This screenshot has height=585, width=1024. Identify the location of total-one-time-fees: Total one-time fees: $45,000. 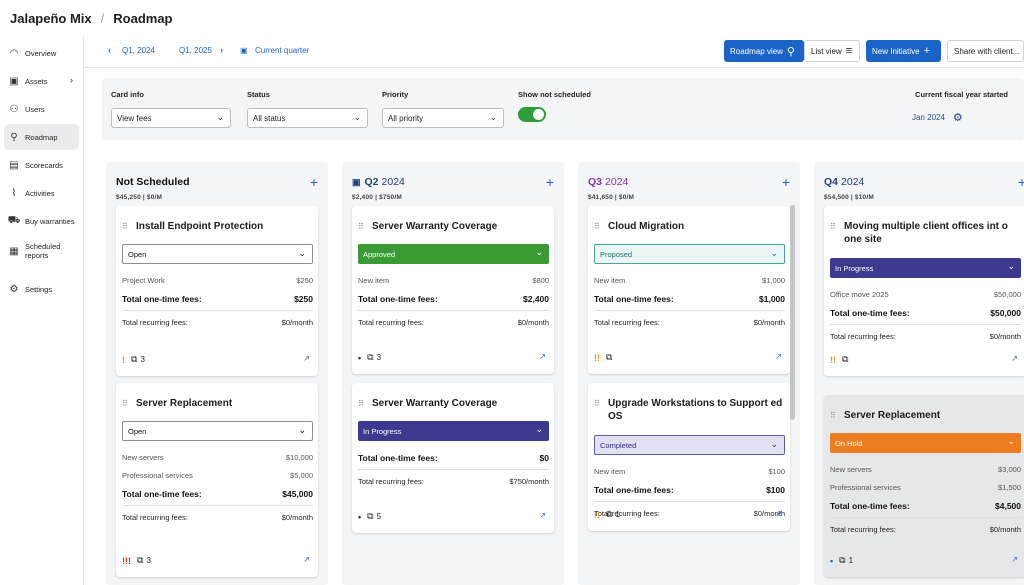
(217, 494).